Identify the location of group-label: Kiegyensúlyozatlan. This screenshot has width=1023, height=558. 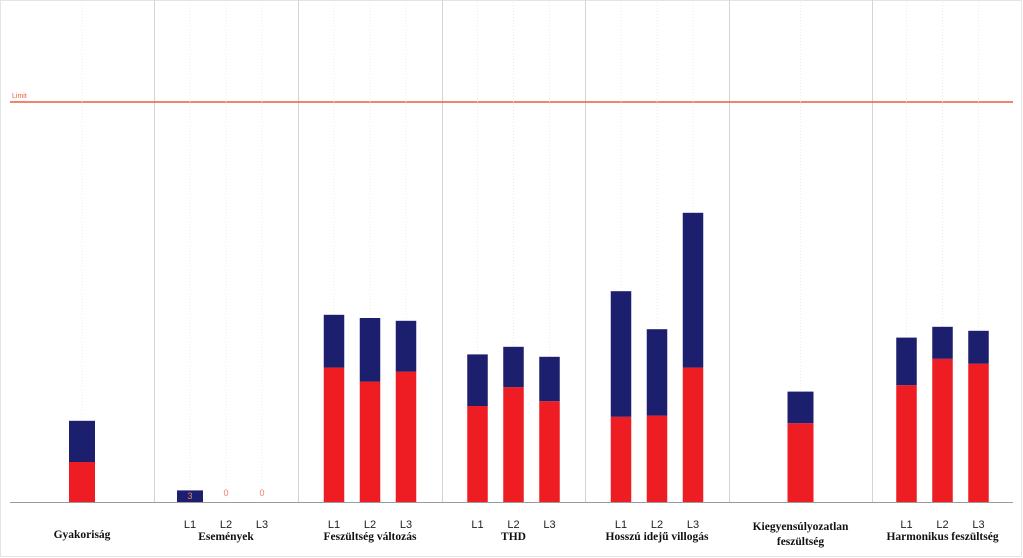
(801, 527).